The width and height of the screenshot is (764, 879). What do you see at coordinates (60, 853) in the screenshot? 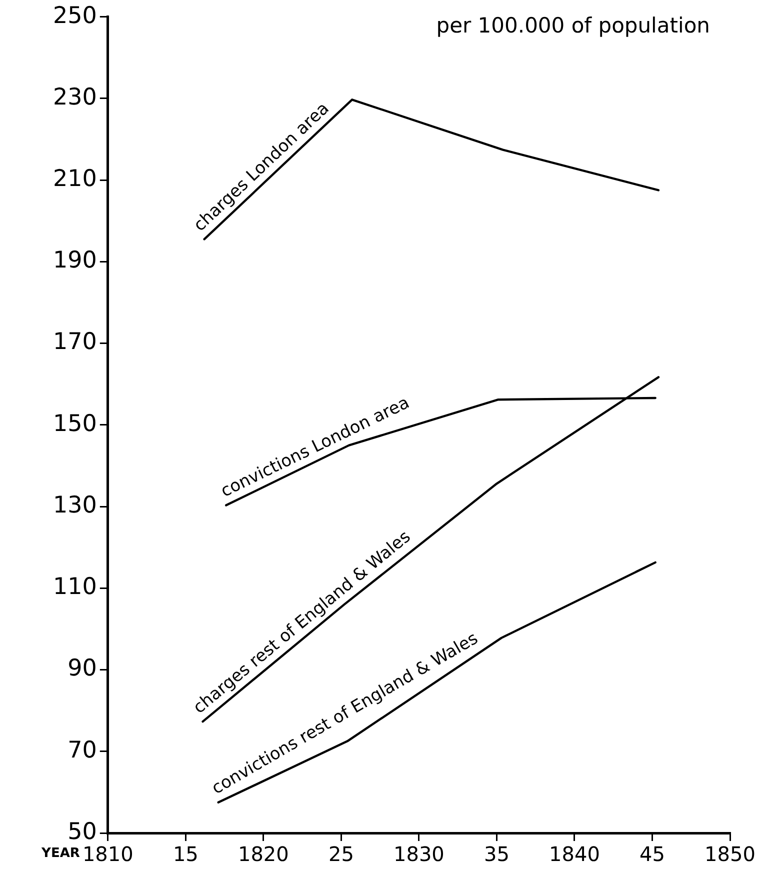
I see `x-axis-title: YEAR` at bounding box center [60, 853].